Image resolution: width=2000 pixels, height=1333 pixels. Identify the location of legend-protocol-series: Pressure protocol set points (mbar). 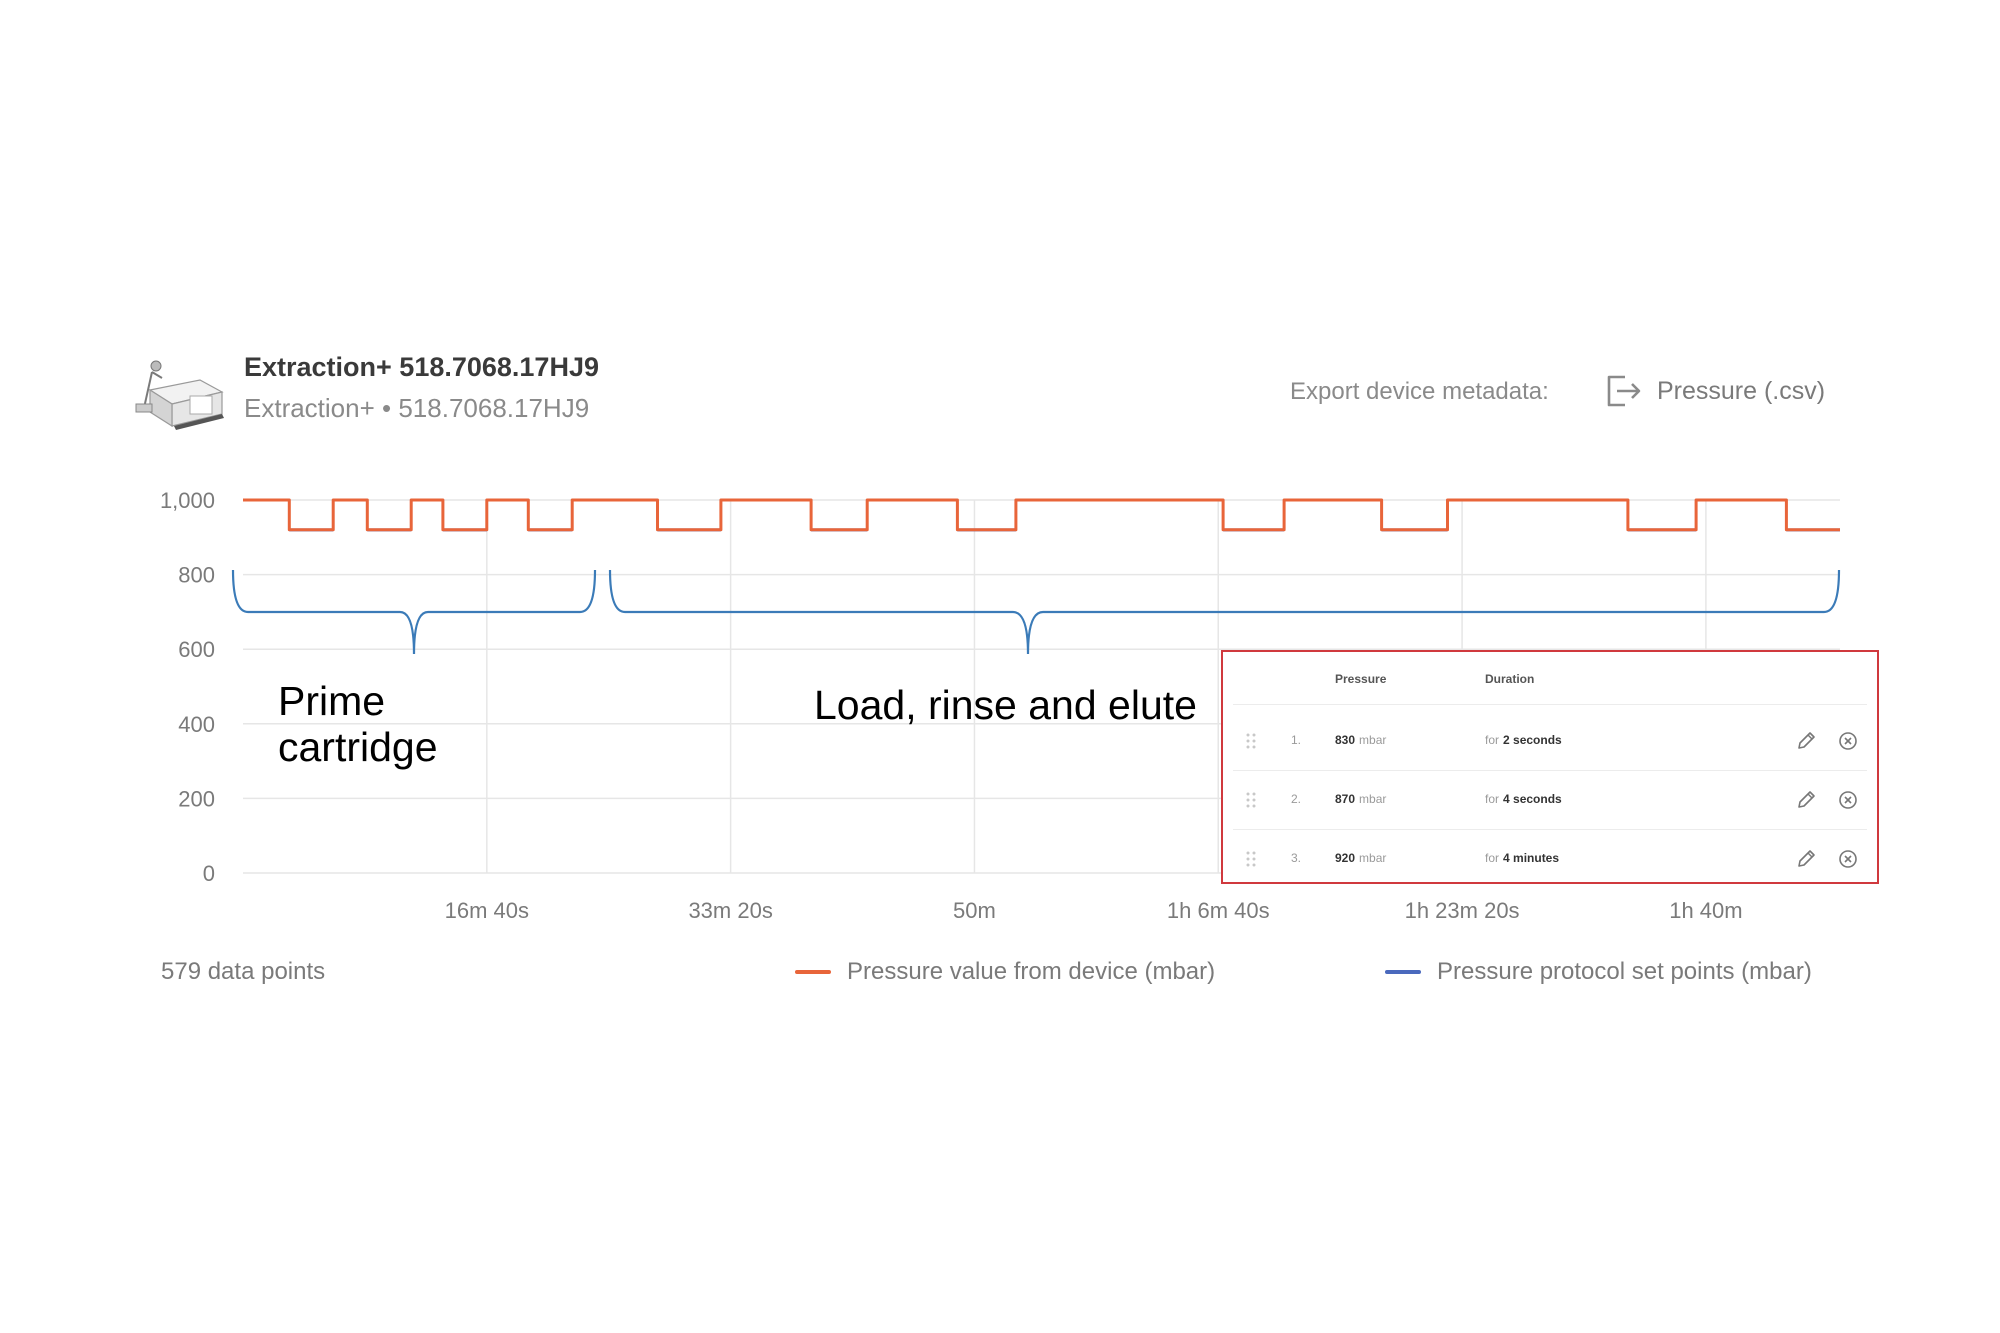
(1598, 972).